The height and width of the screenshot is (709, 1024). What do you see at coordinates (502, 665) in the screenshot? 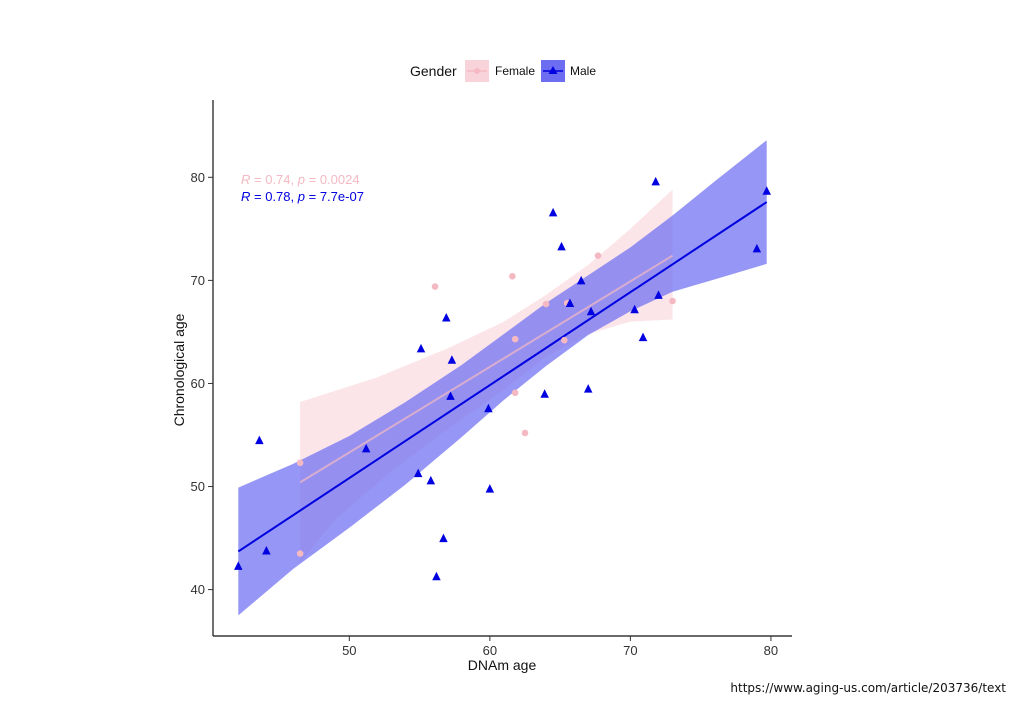
I see `x-axis-title: DNAm age` at bounding box center [502, 665].